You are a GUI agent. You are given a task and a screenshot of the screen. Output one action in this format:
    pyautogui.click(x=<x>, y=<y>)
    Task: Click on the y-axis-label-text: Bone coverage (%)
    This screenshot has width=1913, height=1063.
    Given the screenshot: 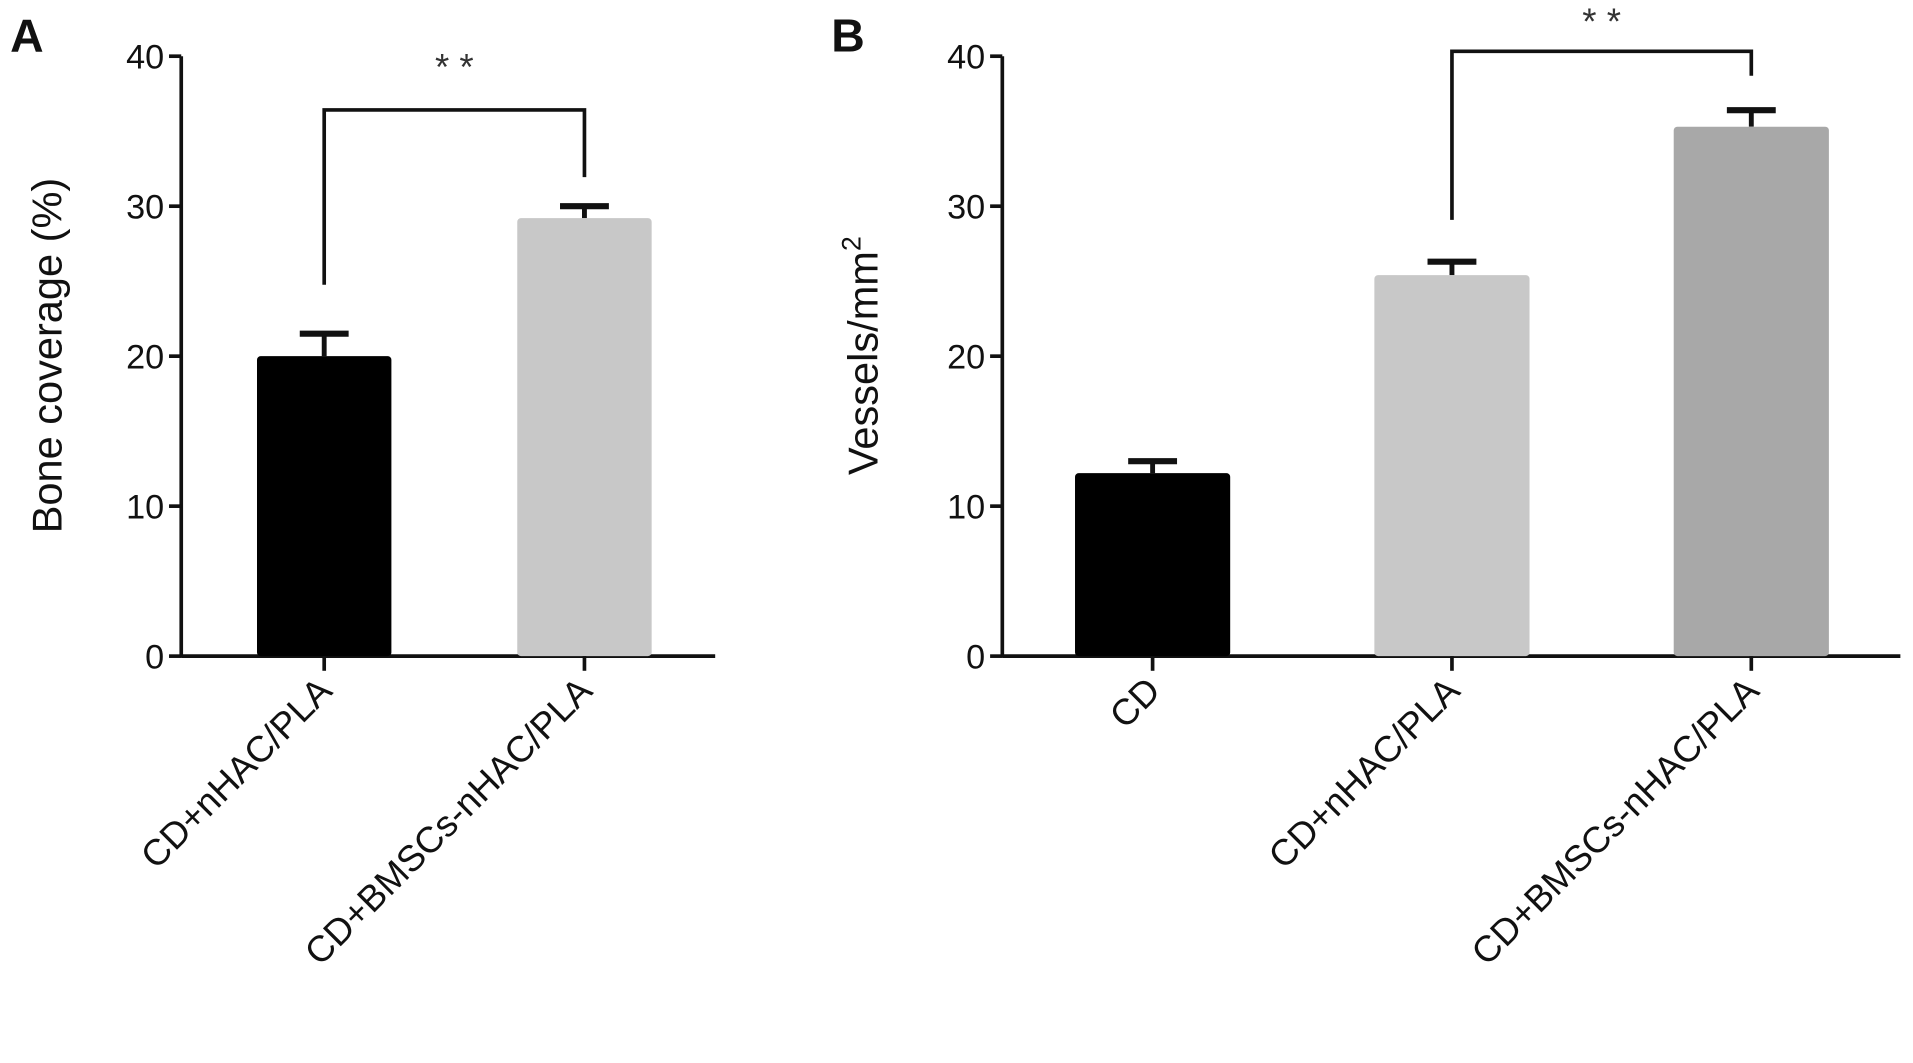 What is the action you would take?
    pyautogui.click(x=47, y=356)
    